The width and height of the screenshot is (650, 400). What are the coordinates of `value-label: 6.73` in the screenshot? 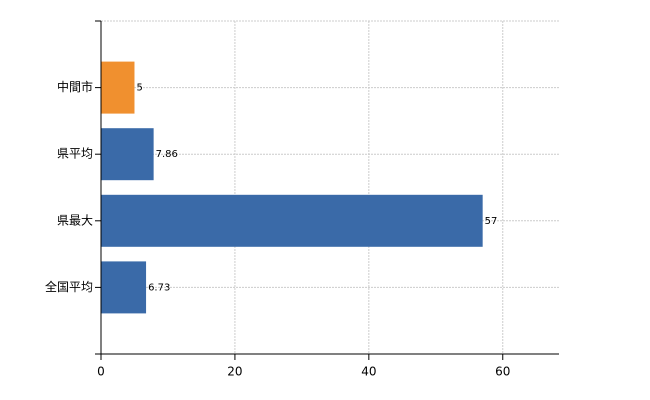 It's located at (159, 287).